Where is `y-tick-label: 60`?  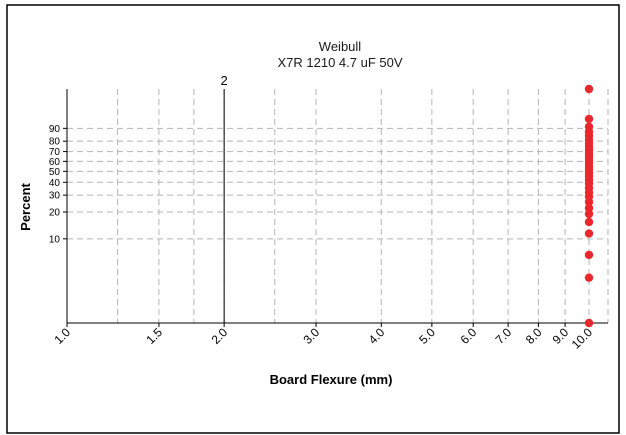 y-tick-label: 60 is located at coordinates (55, 162).